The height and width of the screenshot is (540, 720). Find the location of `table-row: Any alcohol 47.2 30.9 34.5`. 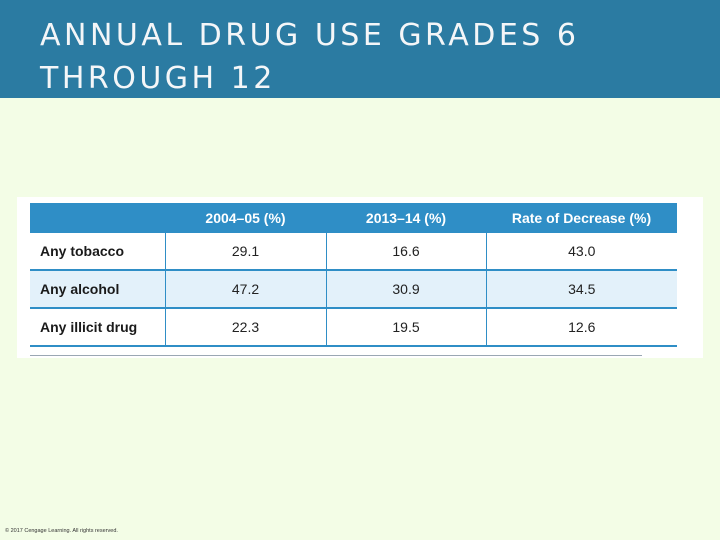

table-row: Any alcohol 47.2 30.9 34.5 is located at coordinates (353, 289).